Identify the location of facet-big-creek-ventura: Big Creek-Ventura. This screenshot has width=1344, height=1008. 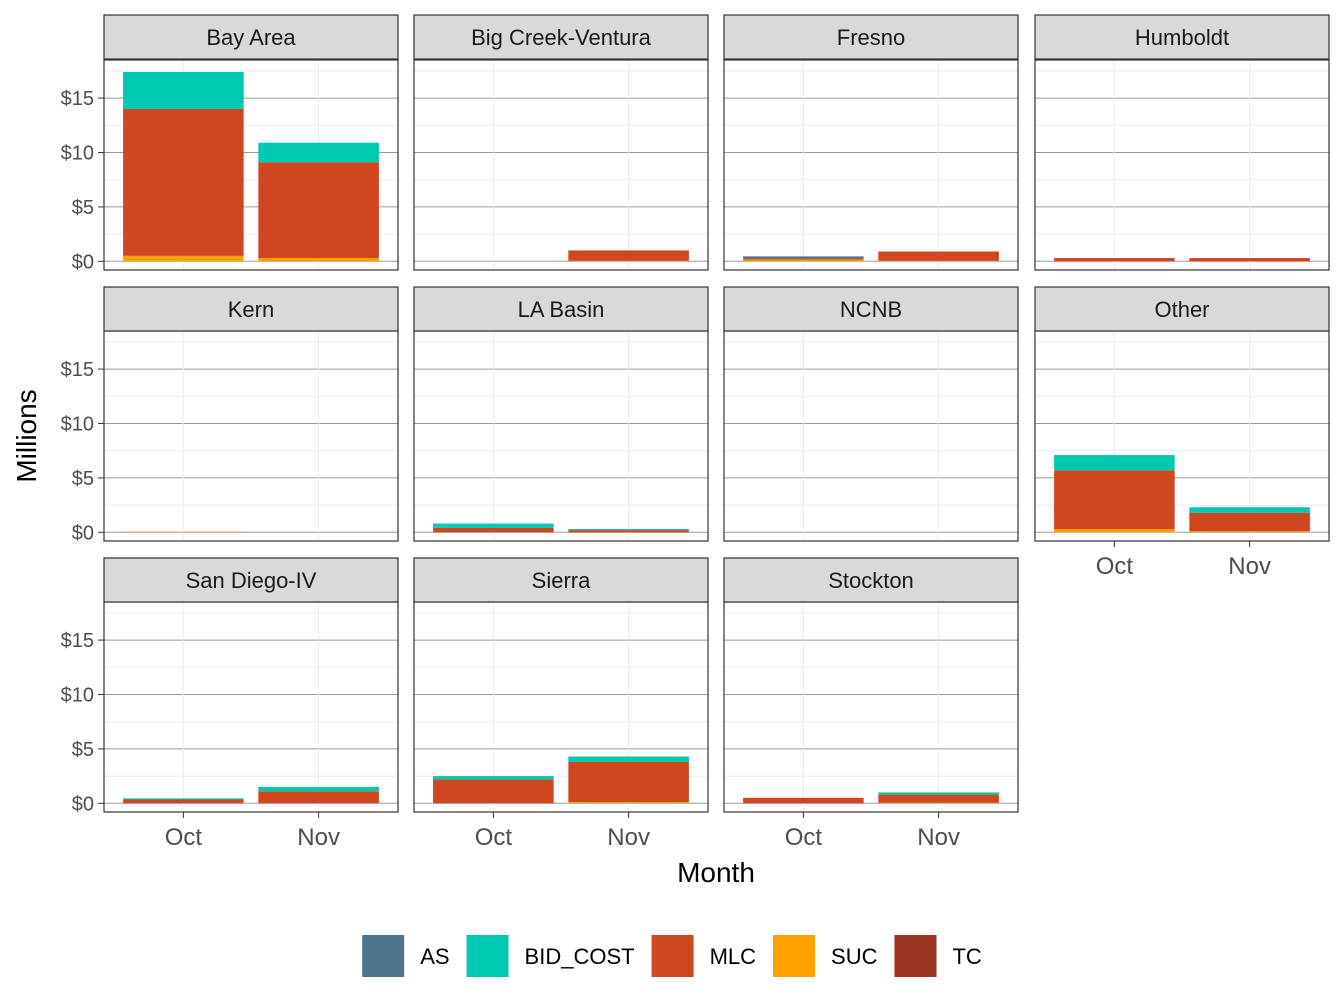
(561, 142).